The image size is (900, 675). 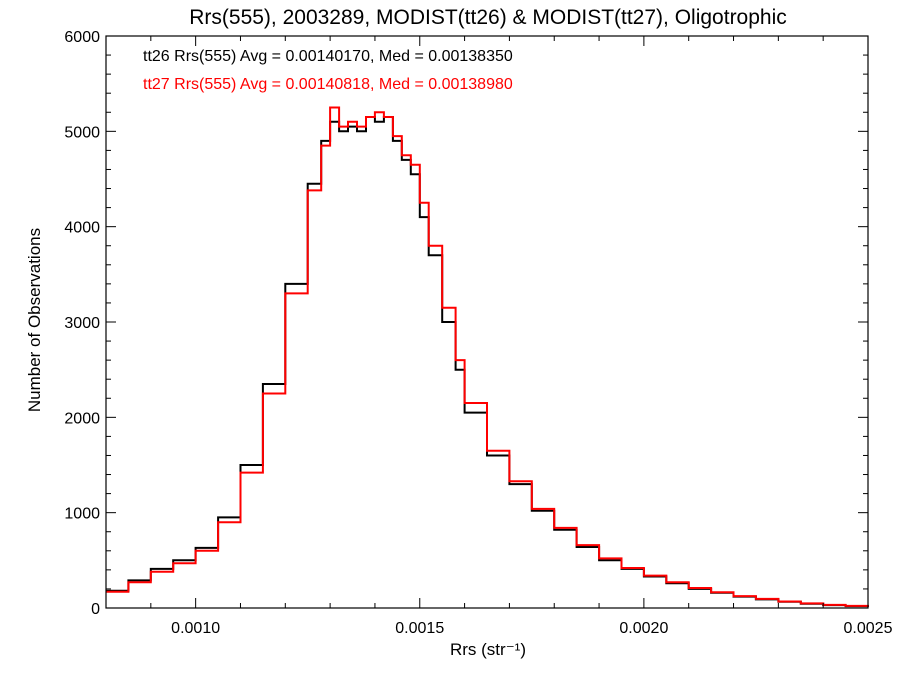 I want to click on y-tick-label: 3000, so click(x=82, y=323).